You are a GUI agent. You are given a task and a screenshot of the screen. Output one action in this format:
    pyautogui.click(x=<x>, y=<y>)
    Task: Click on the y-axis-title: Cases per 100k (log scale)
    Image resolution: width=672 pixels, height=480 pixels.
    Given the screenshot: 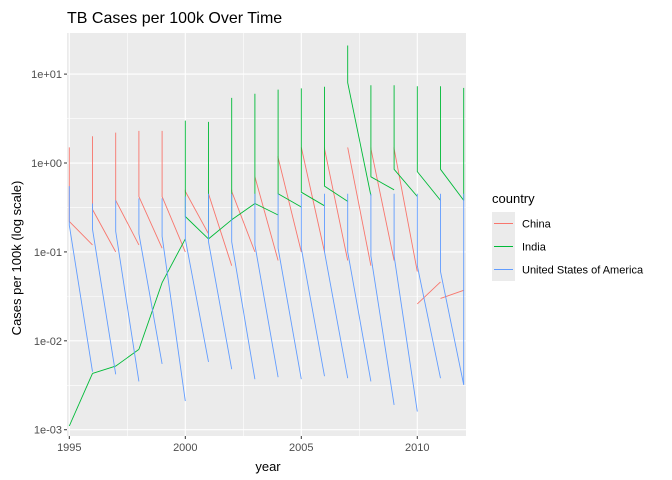 What is the action you would take?
    pyautogui.click(x=16, y=258)
    